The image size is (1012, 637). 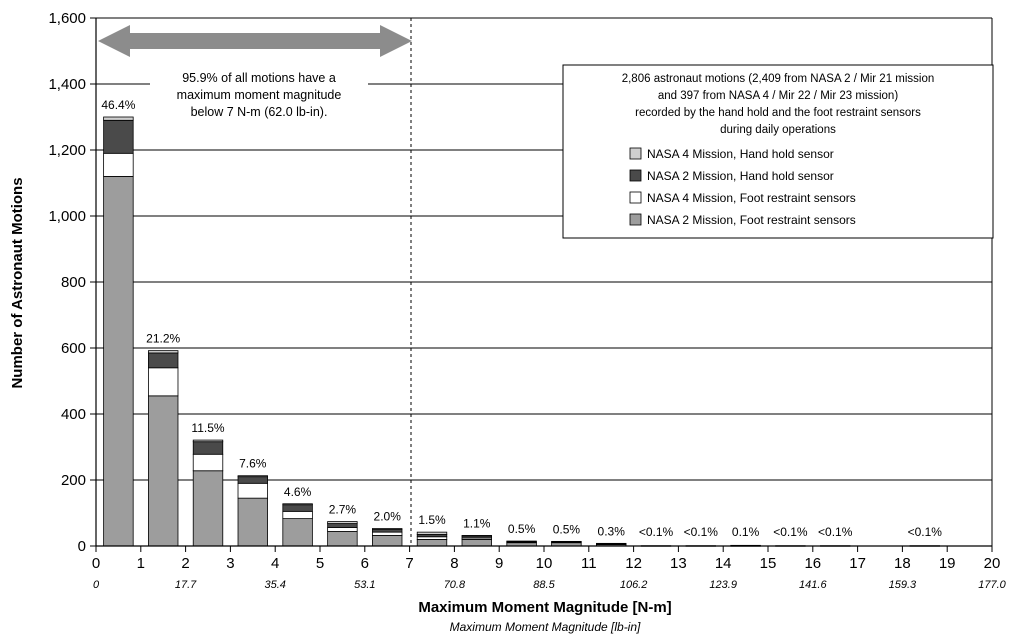 What do you see at coordinates (992, 585) in the screenshot?
I see `x-secondary-tick-label: 177.0` at bounding box center [992, 585].